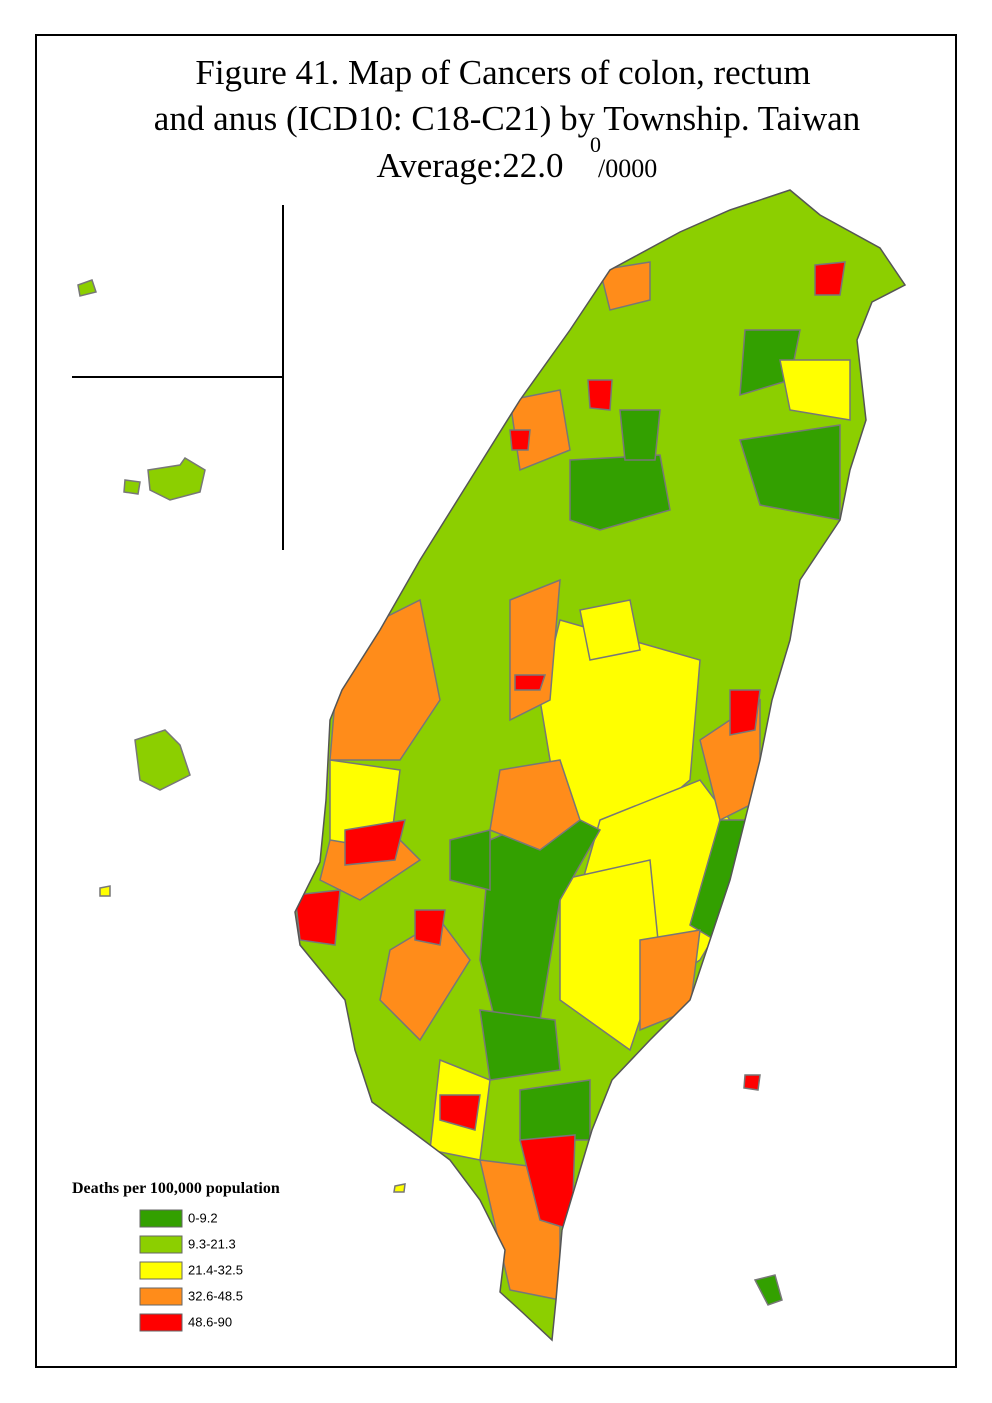 The height and width of the screenshot is (1403, 992). What do you see at coordinates (627, 168) in the screenshot?
I see `title-unit: /0000` at bounding box center [627, 168].